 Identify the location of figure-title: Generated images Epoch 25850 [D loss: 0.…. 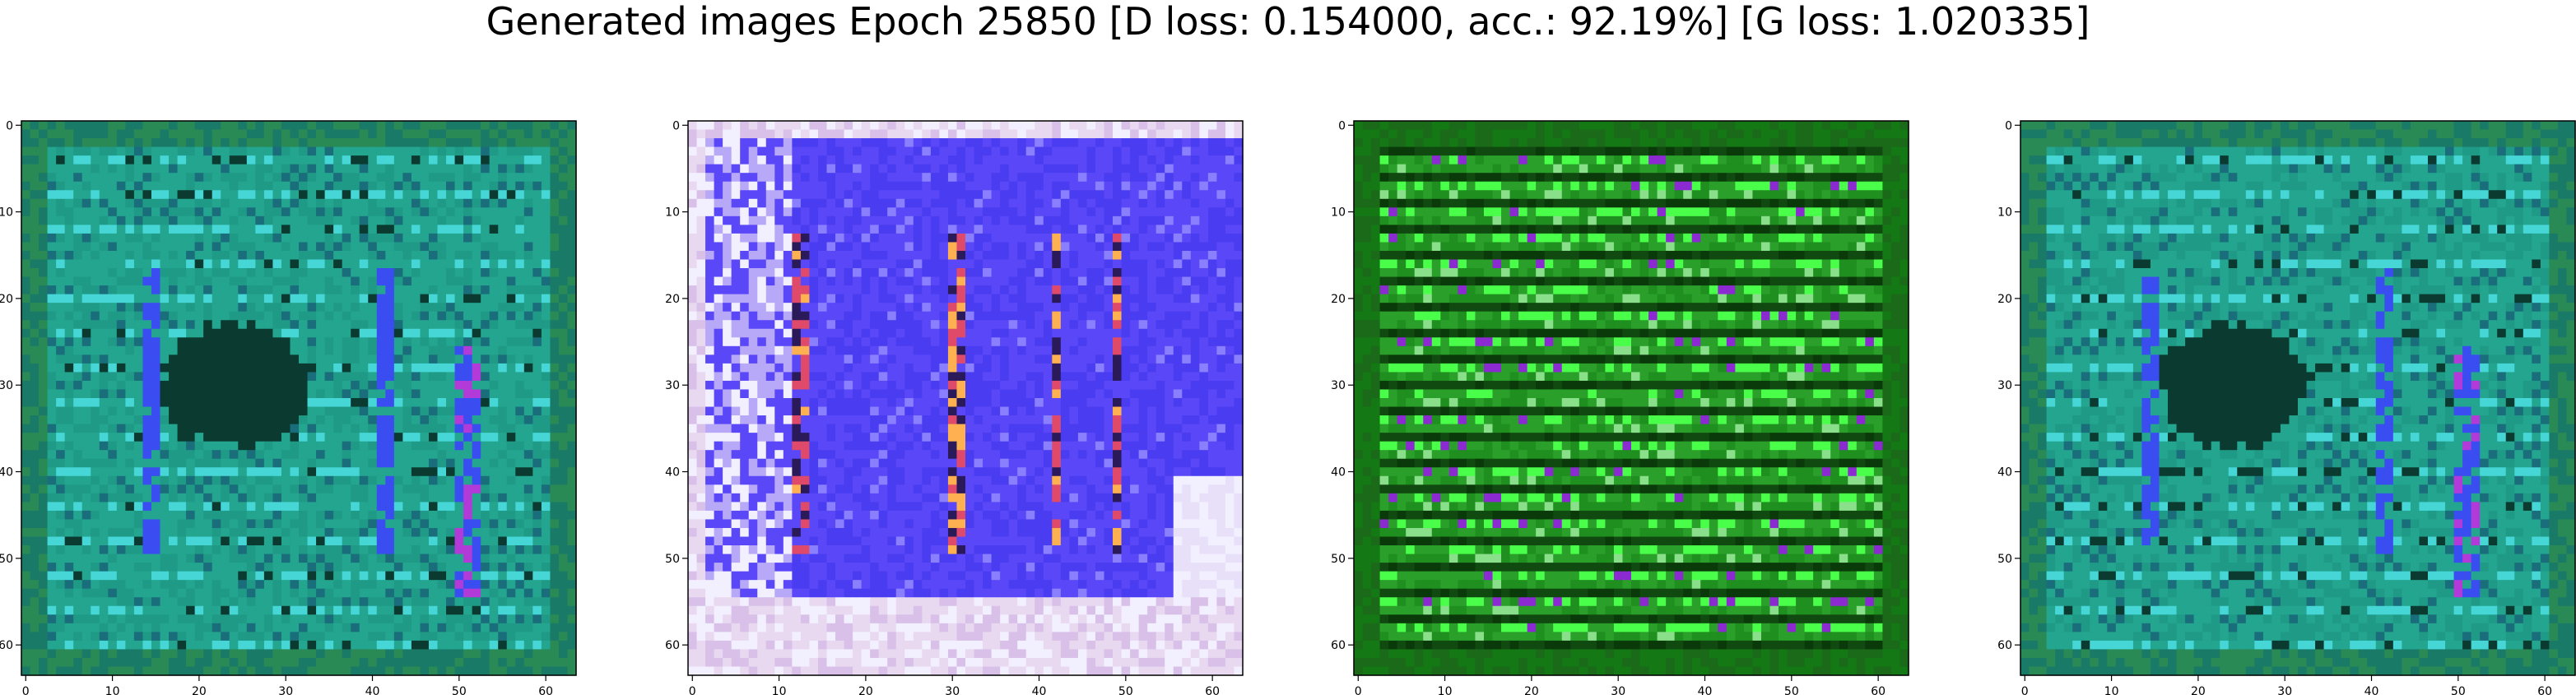
(1288, 21).